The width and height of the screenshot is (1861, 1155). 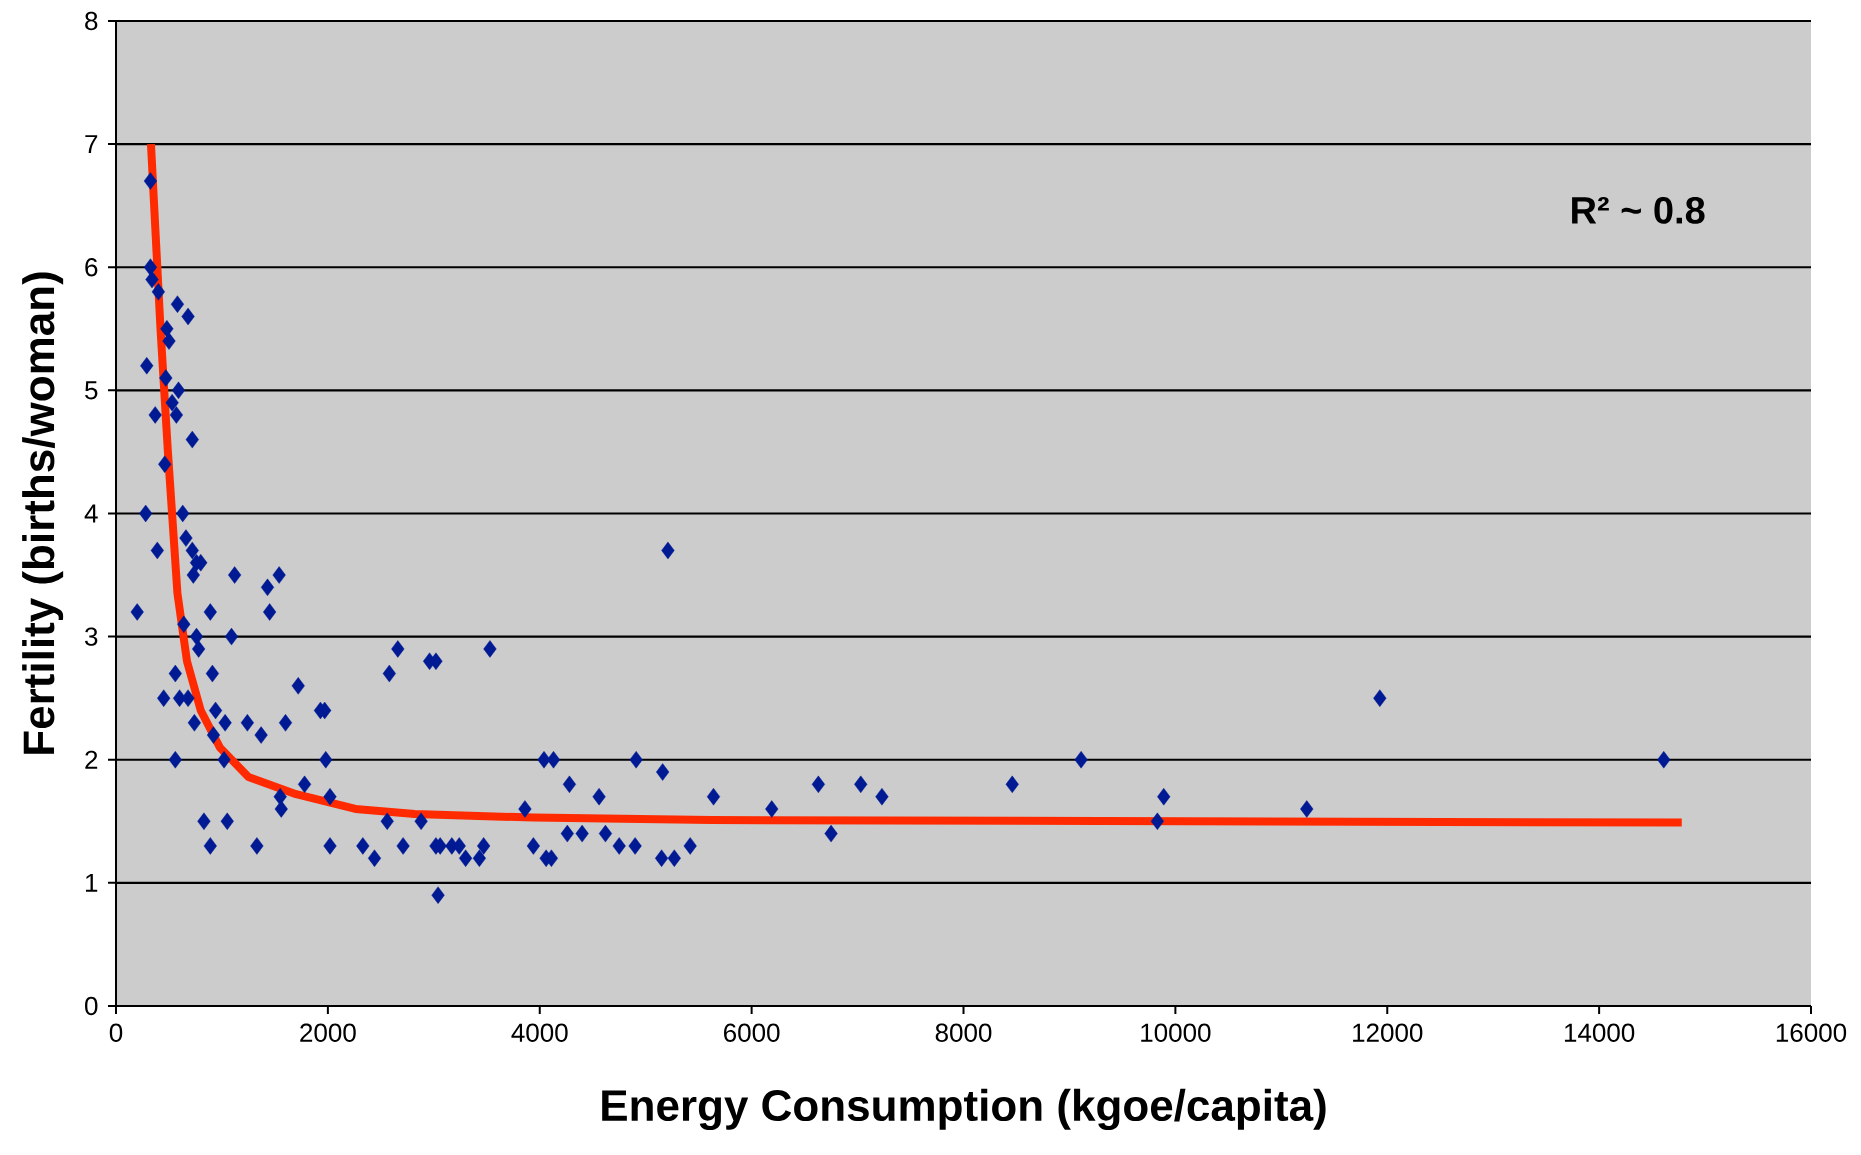 I want to click on x-axis-title: Energy Consumption (kgoe/capita), so click(x=964, y=1109).